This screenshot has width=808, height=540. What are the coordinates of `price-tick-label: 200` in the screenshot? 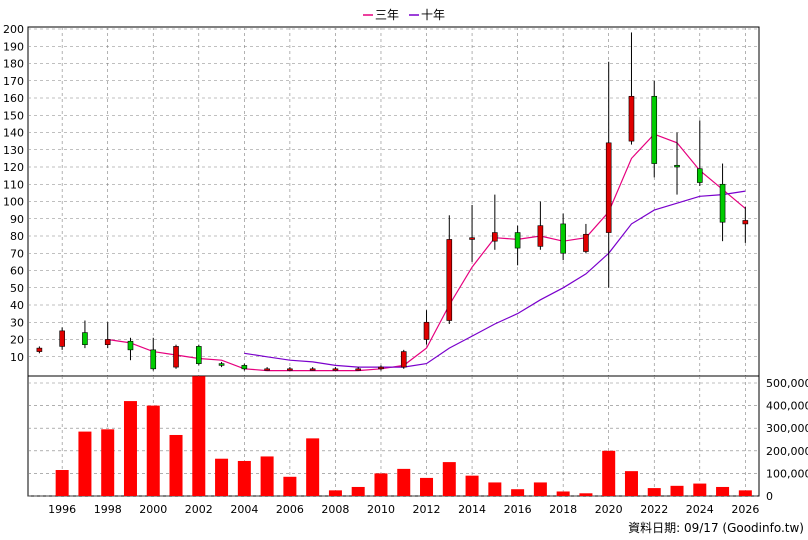 It's located at (13, 29).